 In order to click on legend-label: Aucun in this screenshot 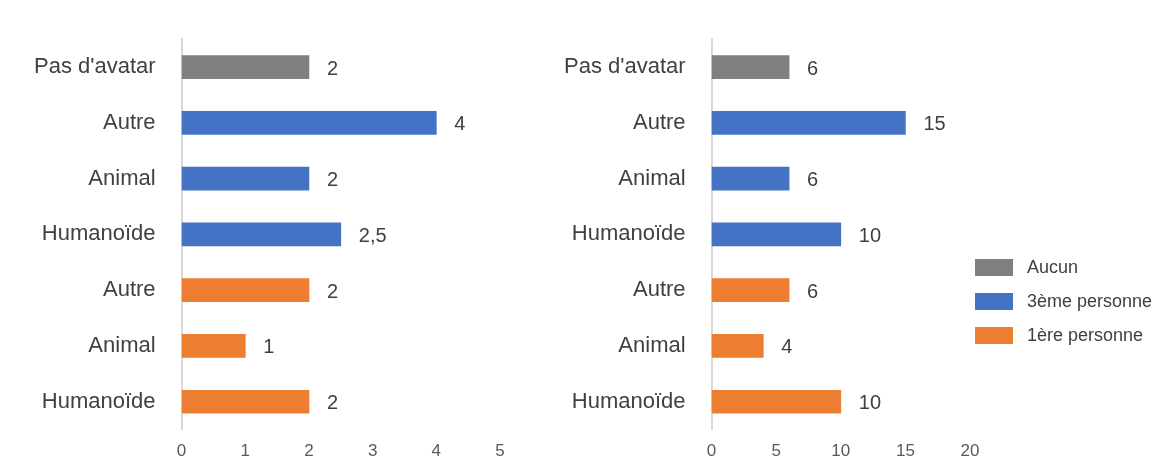, I will do `click(1052, 267)`.